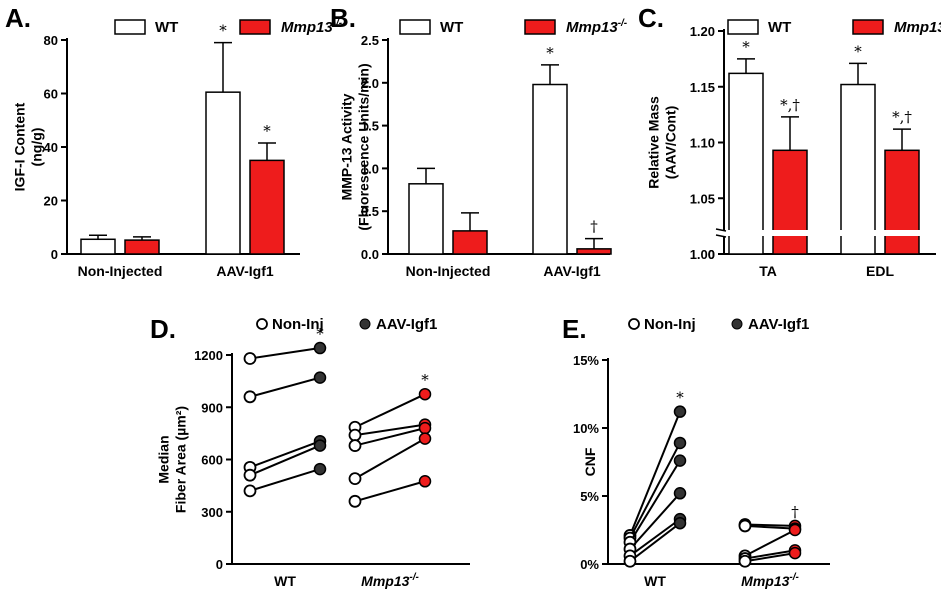 This screenshot has height=591, width=941. I want to click on y-tick-label: 900, so click(212, 407).